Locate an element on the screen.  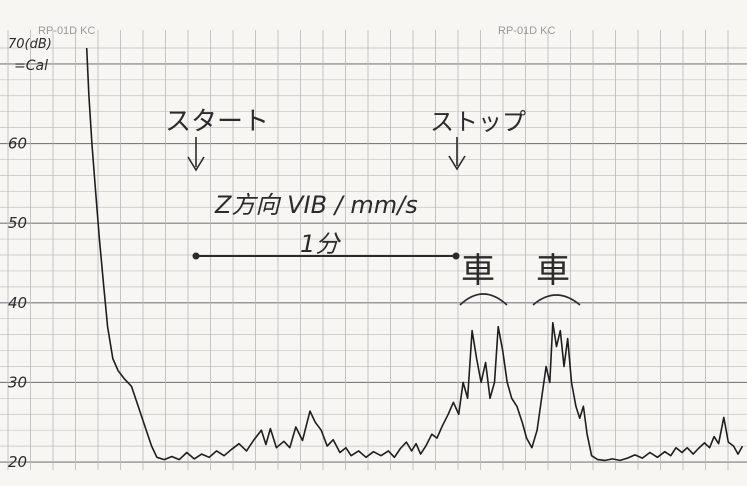
stop-label: ストップ is located at coordinates (478, 122).